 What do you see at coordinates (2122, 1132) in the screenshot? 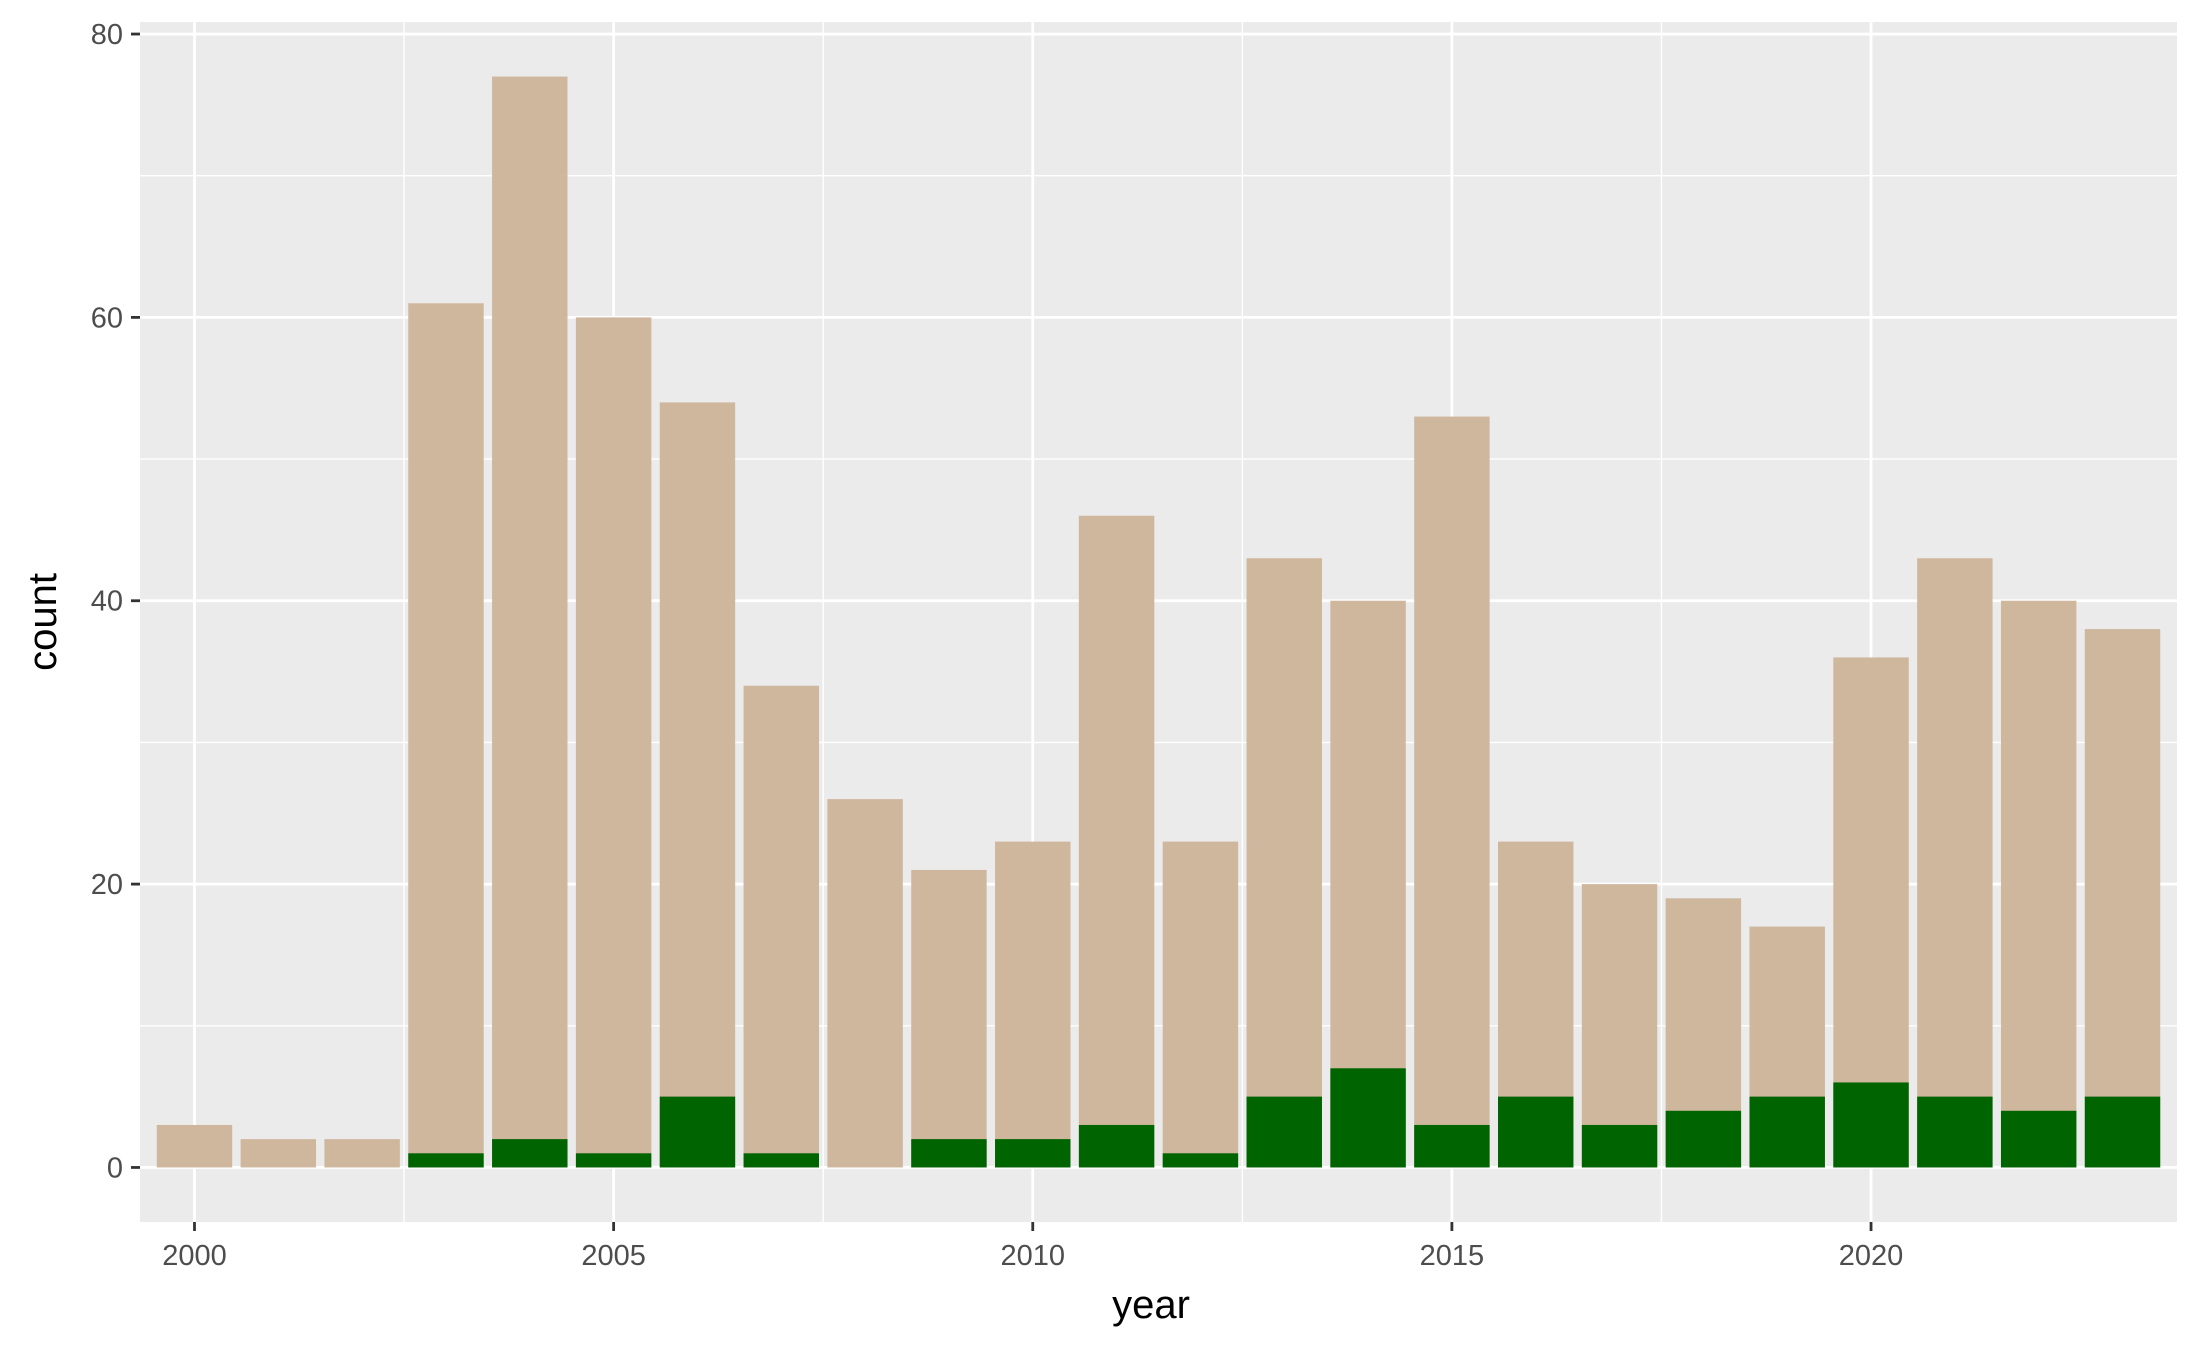
I see `bar-series-2-2023` at bounding box center [2122, 1132].